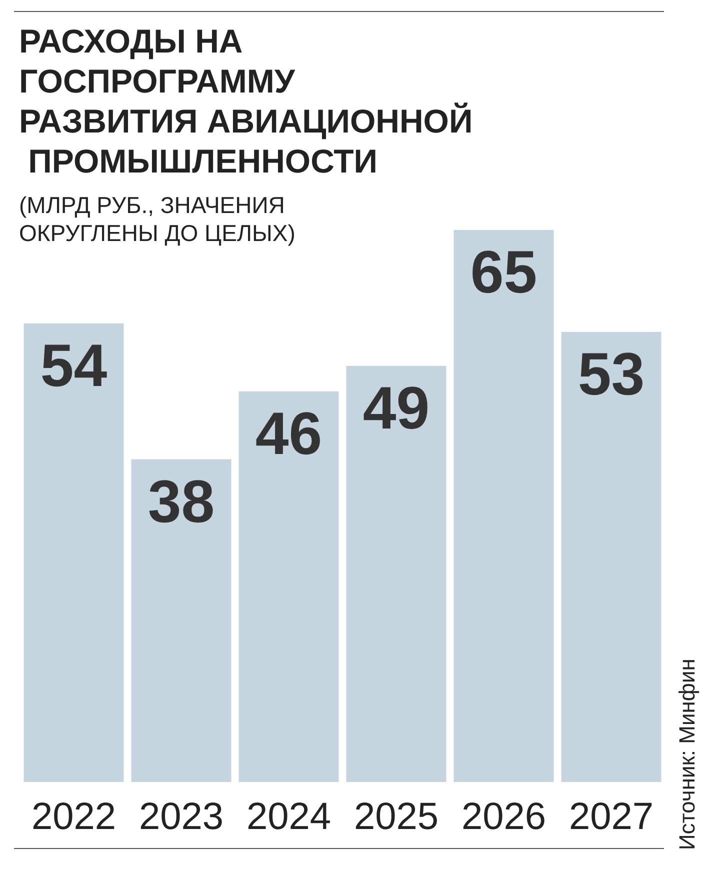 The image size is (705, 870). Describe the element at coordinates (288, 433) in the screenshot. I see `data-label: 46` at that location.